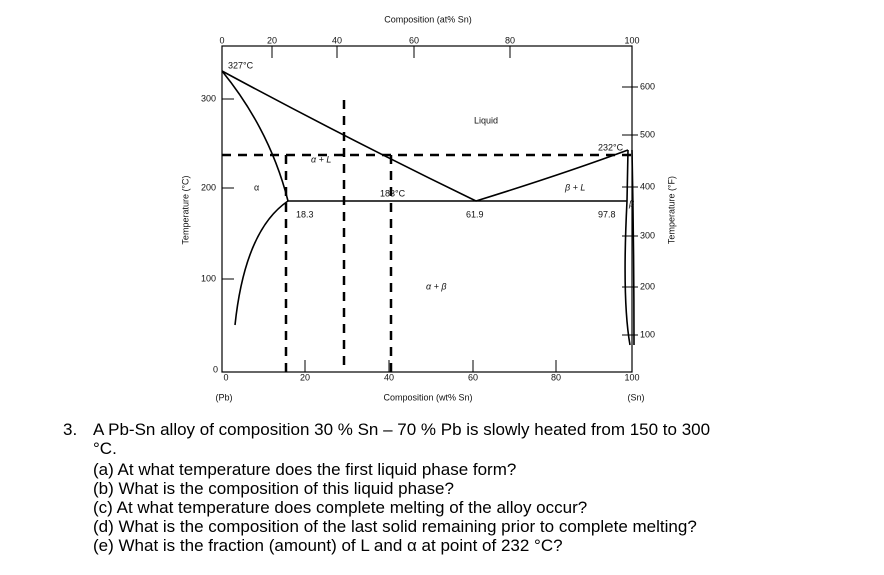  What do you see at coordinates (607, 214) in the screenshot?
I see `phase-label: 97.8` at bounding box center [607, 214].